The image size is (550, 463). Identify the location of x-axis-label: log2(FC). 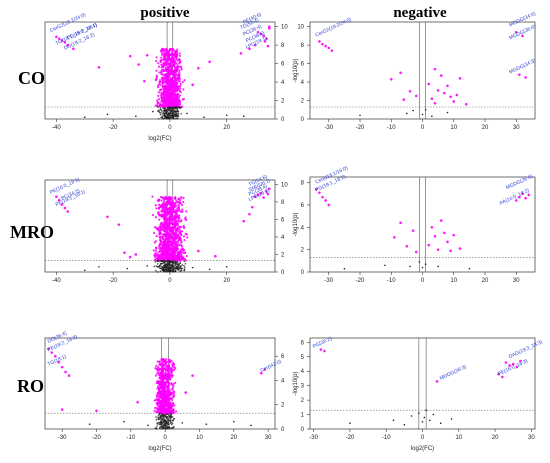
(422, 449).